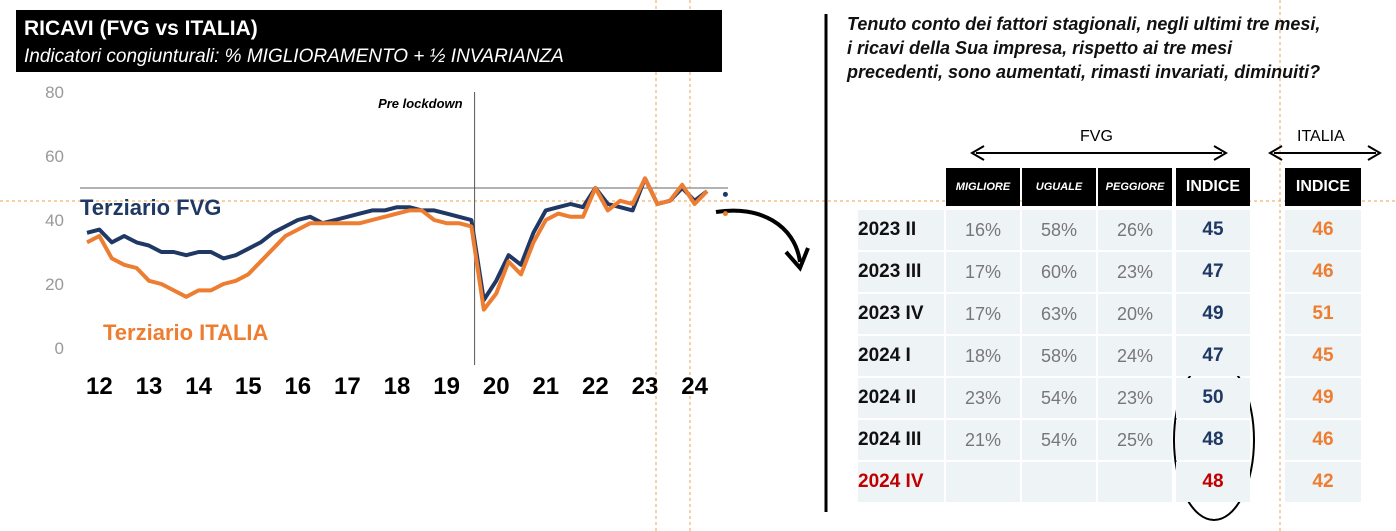  I want to click on table-cell: 51, so click(1323, 314).